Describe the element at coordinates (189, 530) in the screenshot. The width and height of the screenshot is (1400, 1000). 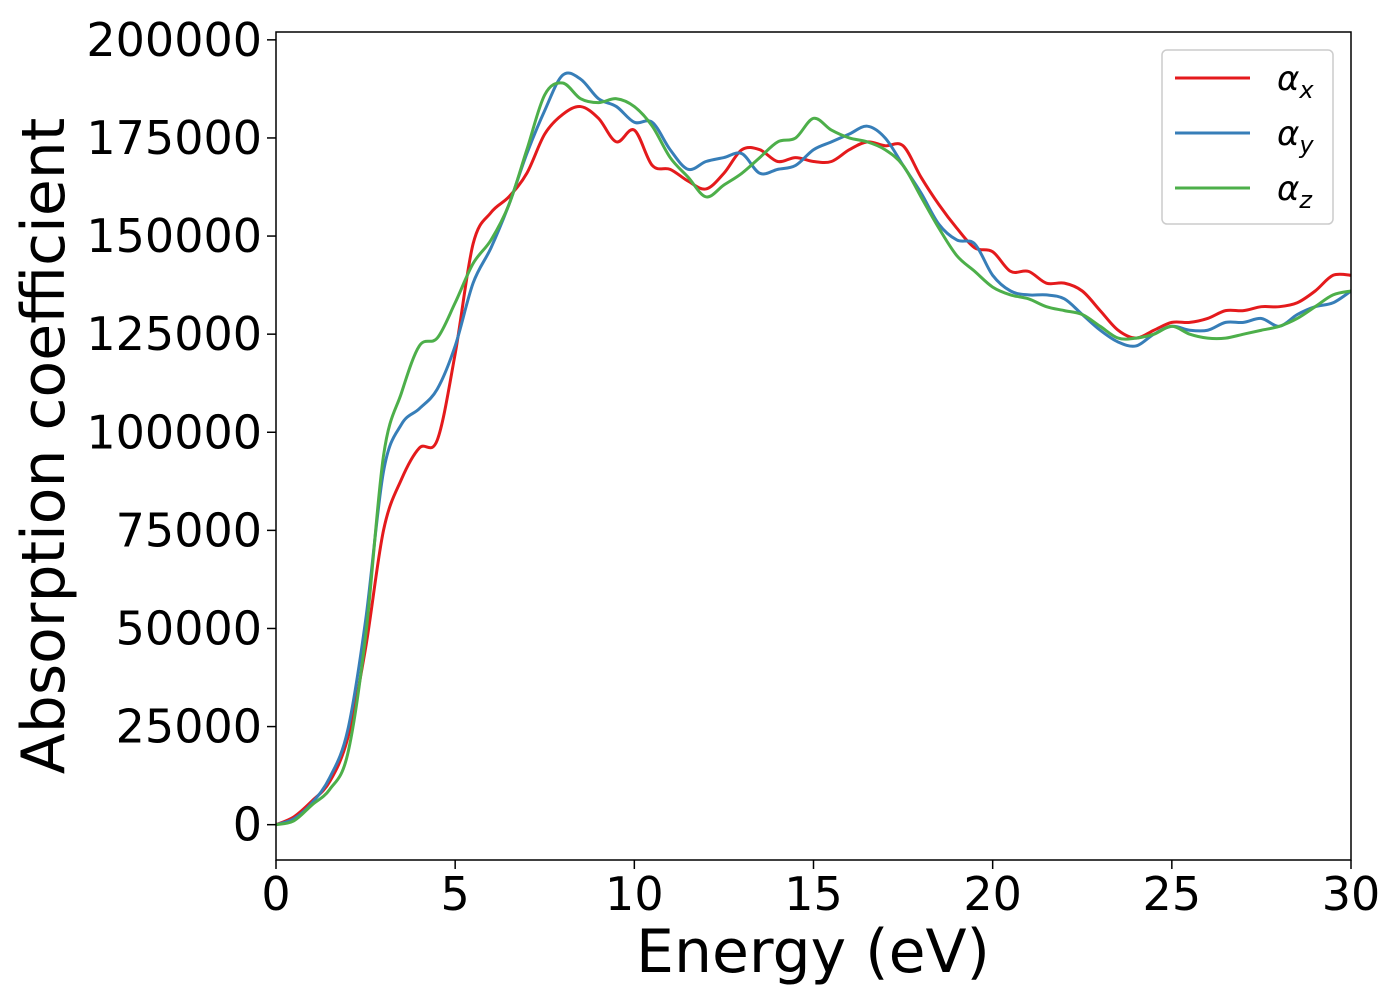
I see `y-tick-label: 75000` at that location.